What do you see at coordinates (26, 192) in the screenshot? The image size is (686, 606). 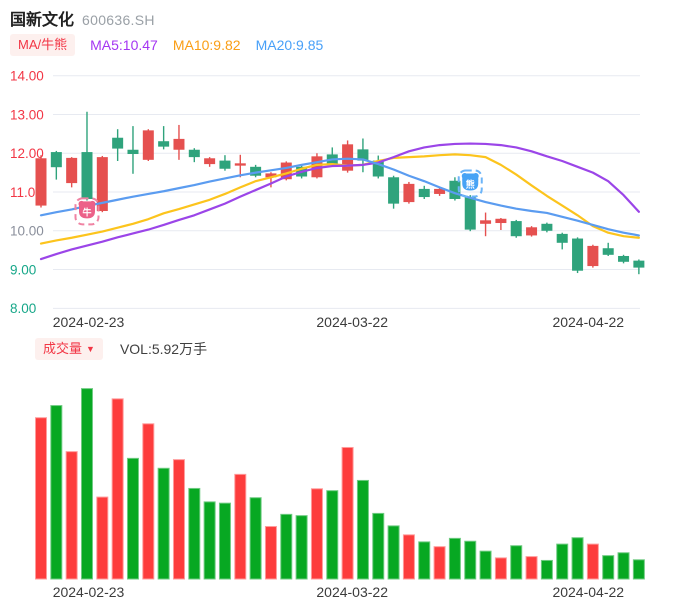 I see `y-tick-label: 11.00` at bounding box center [26, 192].